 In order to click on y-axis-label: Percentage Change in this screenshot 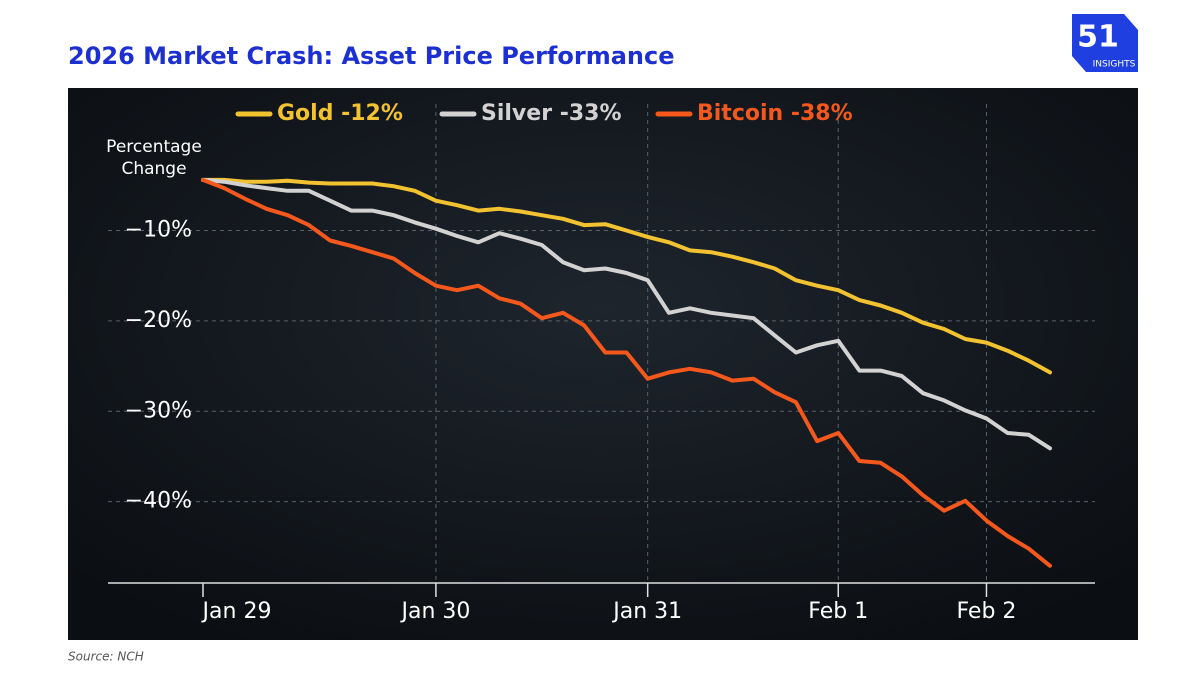, I will do `click(154, 158)`.